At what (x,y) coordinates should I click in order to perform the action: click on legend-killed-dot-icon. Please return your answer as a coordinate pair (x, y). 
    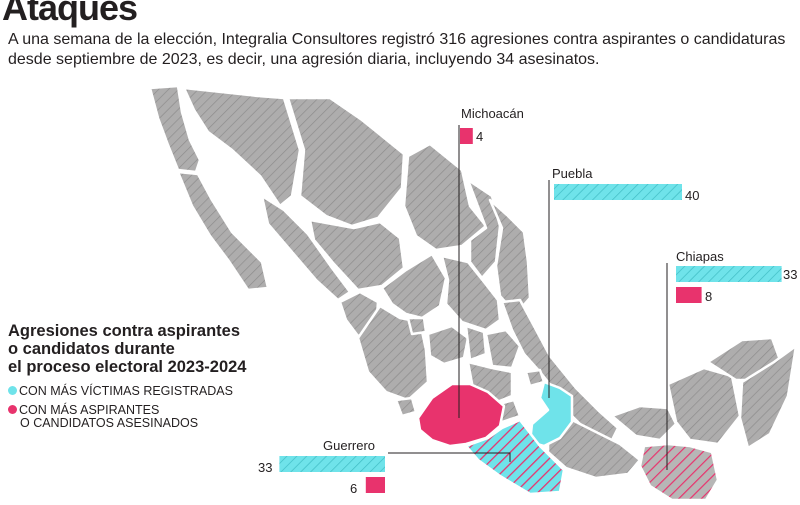
    Looking at the image, I should click on (12, 409).